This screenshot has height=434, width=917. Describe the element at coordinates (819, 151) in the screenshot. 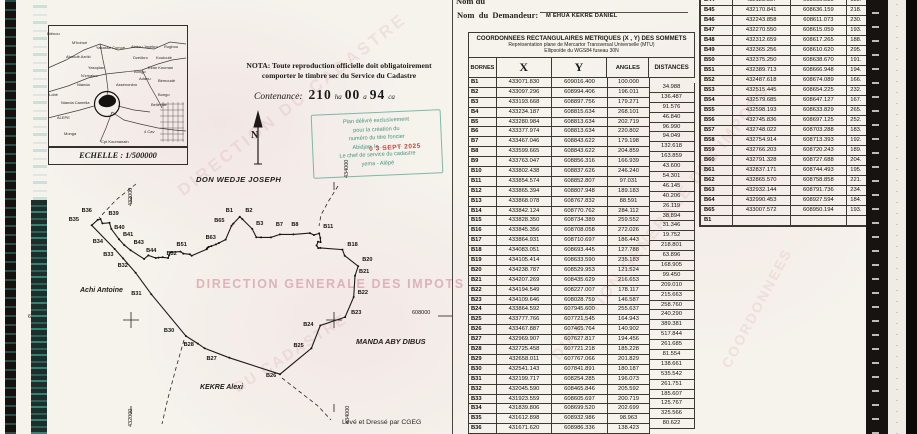

I see `y-coordinate: 608720.243` at that location.